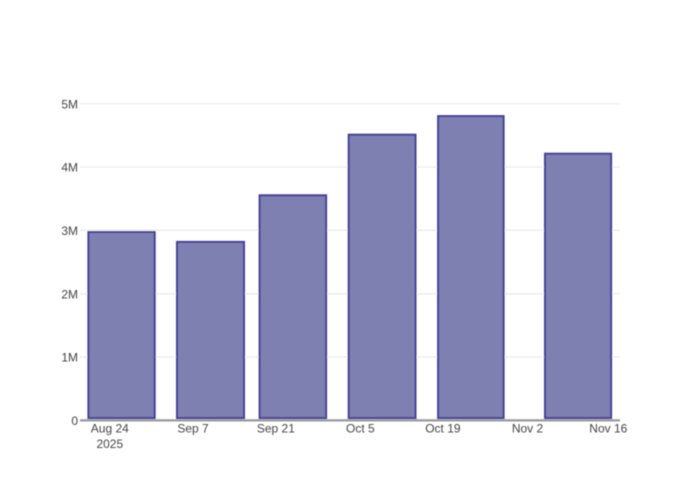 Image resolution: width=700 pixels, height=500 pixels. What do you see at coordinates (276, 429) in the screenshot?
I see `svg-text: Sep 21` at bounding box center [276, 429].